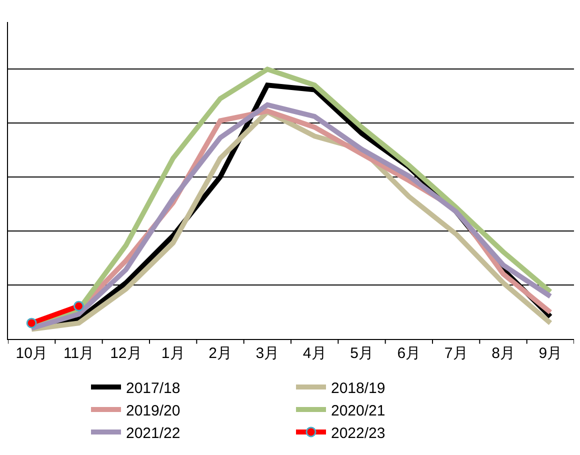 The width and height of the screenshot is (580, 455). I want to click on legend-label: 2020/21, so click(358, 411).